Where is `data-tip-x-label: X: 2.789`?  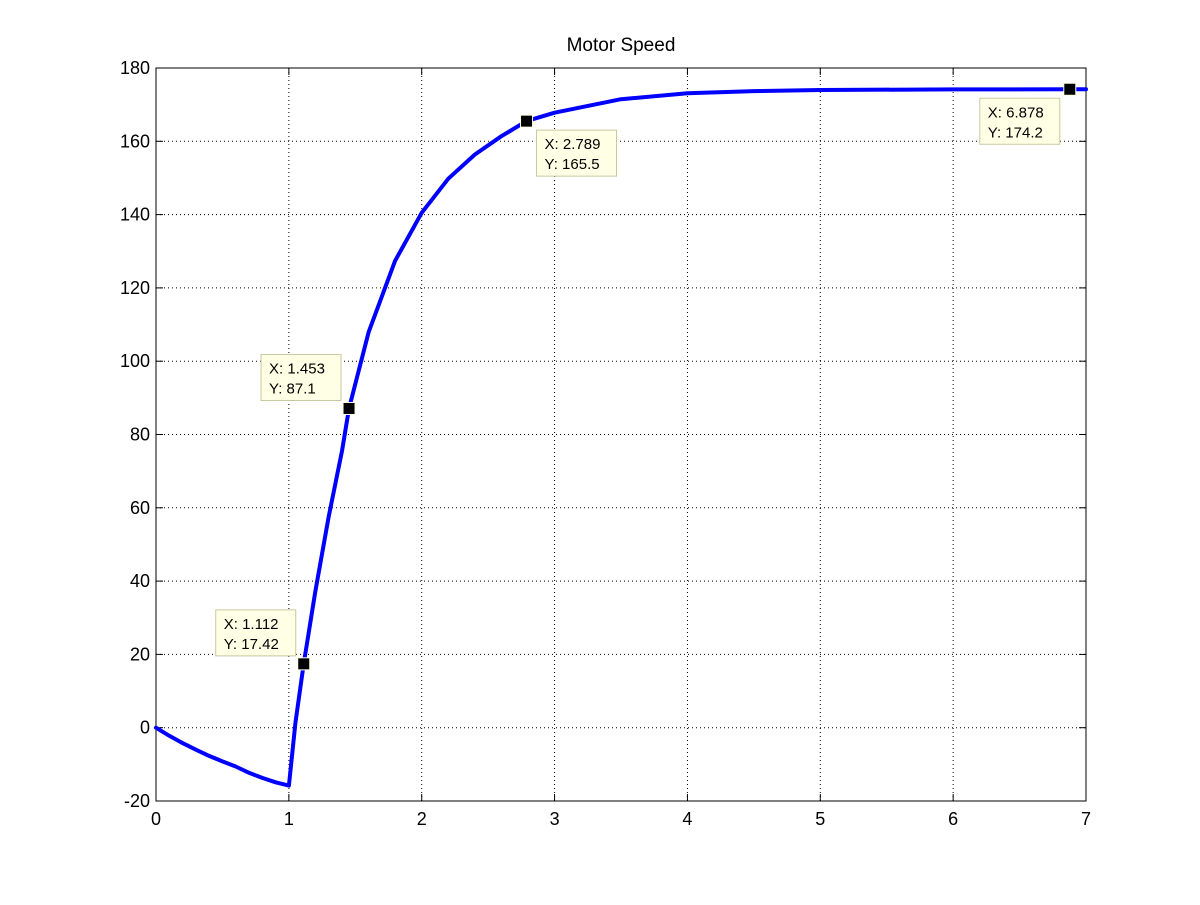 data-tip-x-label: X: 2.789 is located at coordinates (573, 144).